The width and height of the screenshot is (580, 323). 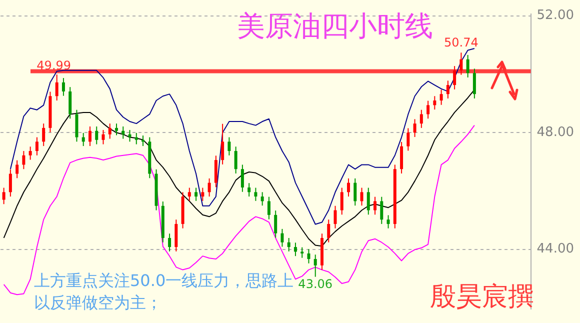 What do you see at coordinates (315, 283) in the screenshot?
I see `annotation: 43.06` at bounding box center [315, 283].